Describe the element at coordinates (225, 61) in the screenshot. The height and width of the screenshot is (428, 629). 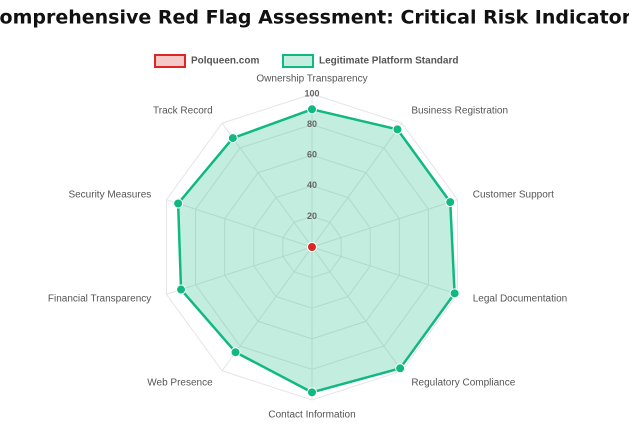
I see `legend-label: Polqueen.com` at that location.